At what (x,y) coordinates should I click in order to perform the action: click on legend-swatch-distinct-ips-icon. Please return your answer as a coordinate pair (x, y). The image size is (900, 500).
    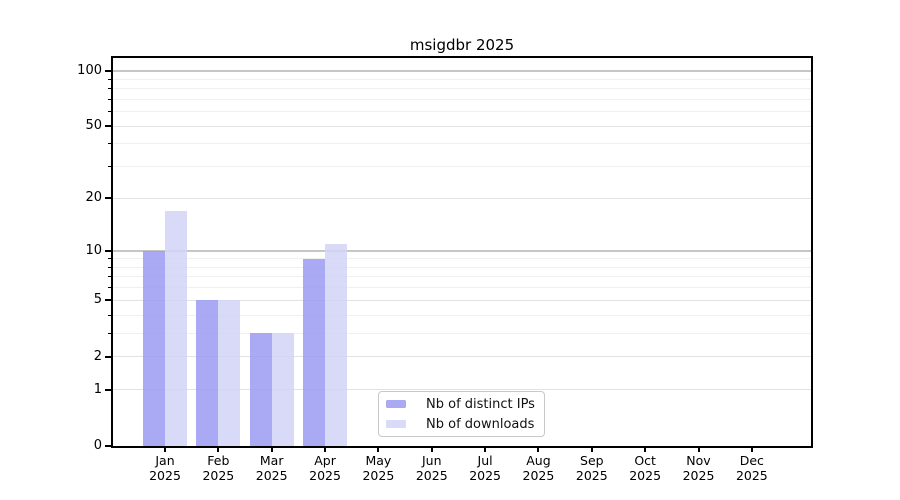
    Looking at the image, I should click on (396, 404).